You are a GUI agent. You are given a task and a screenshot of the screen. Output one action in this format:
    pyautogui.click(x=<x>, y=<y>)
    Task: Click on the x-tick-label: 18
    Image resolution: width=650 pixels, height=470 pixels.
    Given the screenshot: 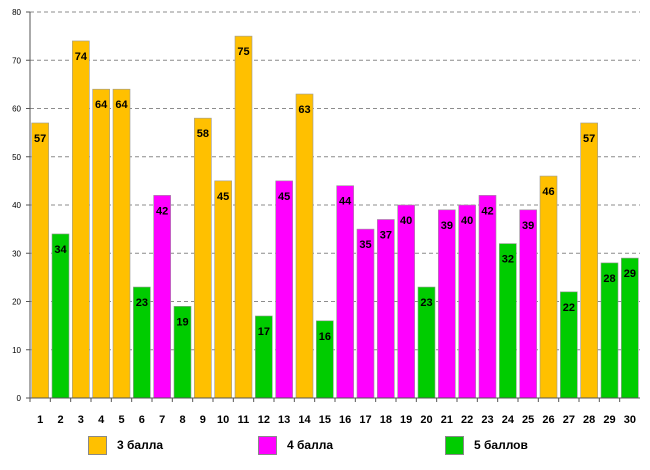 What is the action you would take?
    pyautogui.click(x=386, y=420)
    